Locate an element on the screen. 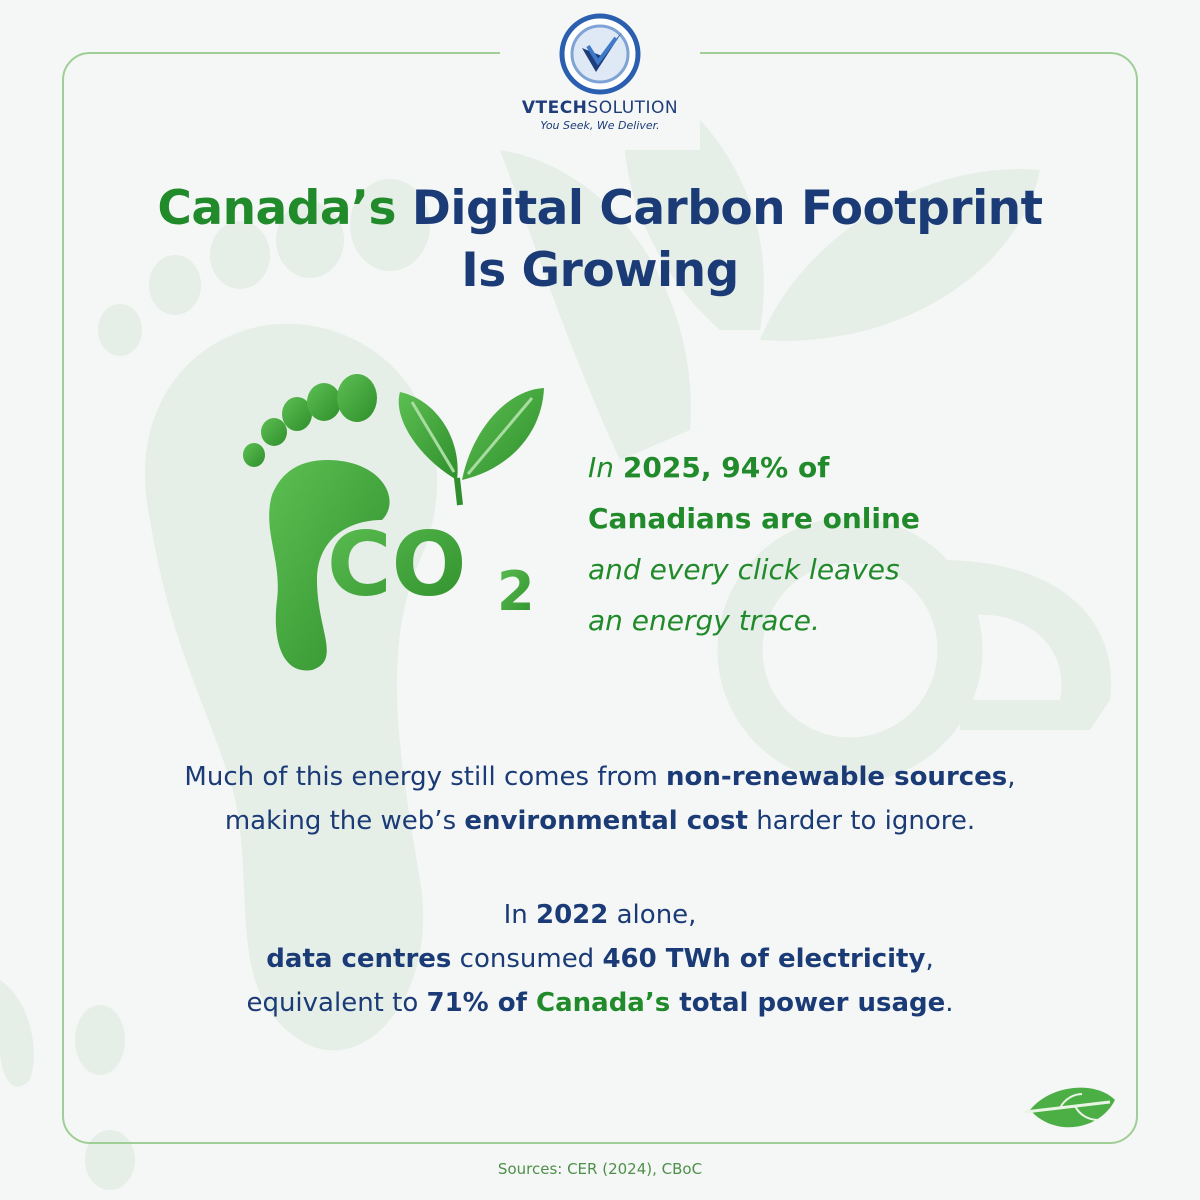  p2-bold-canada: Canada’s is located at coordinates (603, 1003).